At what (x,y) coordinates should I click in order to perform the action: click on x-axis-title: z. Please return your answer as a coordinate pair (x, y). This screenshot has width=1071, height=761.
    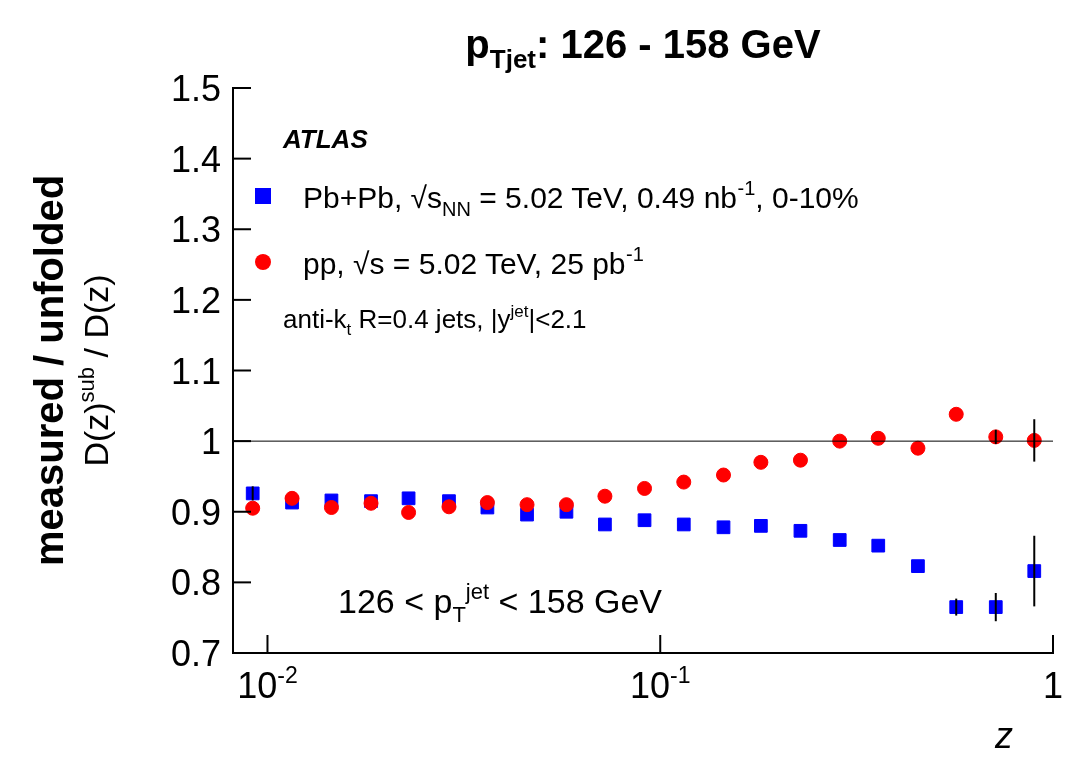
    Looking at the image, I should click on (1003, 735).